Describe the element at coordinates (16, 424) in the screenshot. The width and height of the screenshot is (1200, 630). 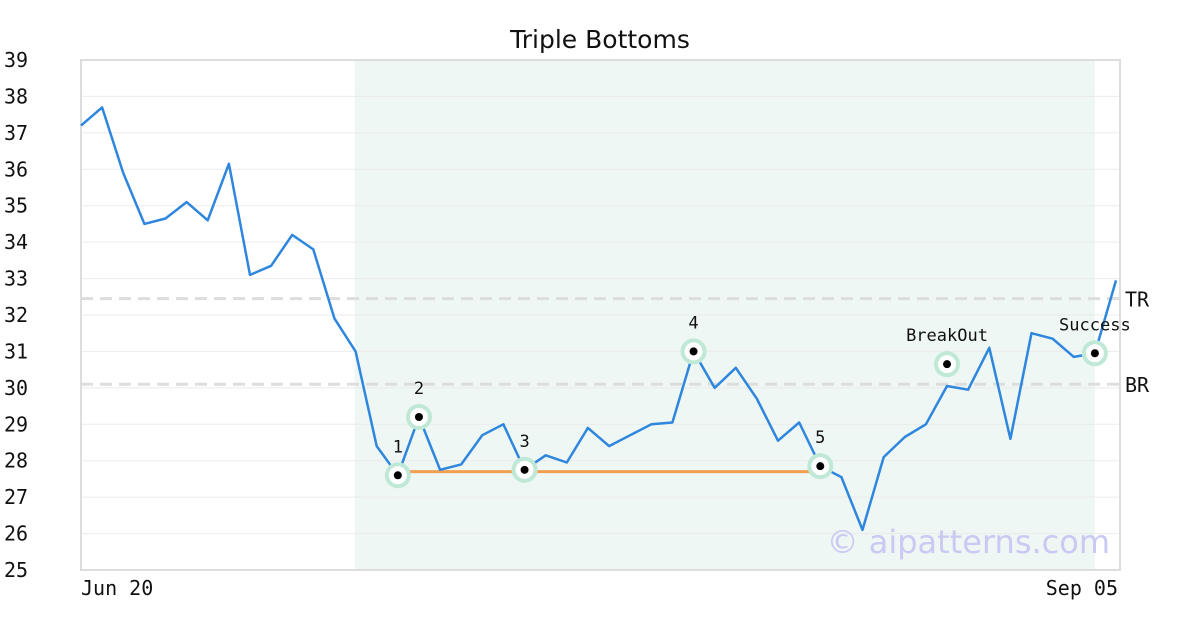
I see `y-tick-label: 29` at that location.